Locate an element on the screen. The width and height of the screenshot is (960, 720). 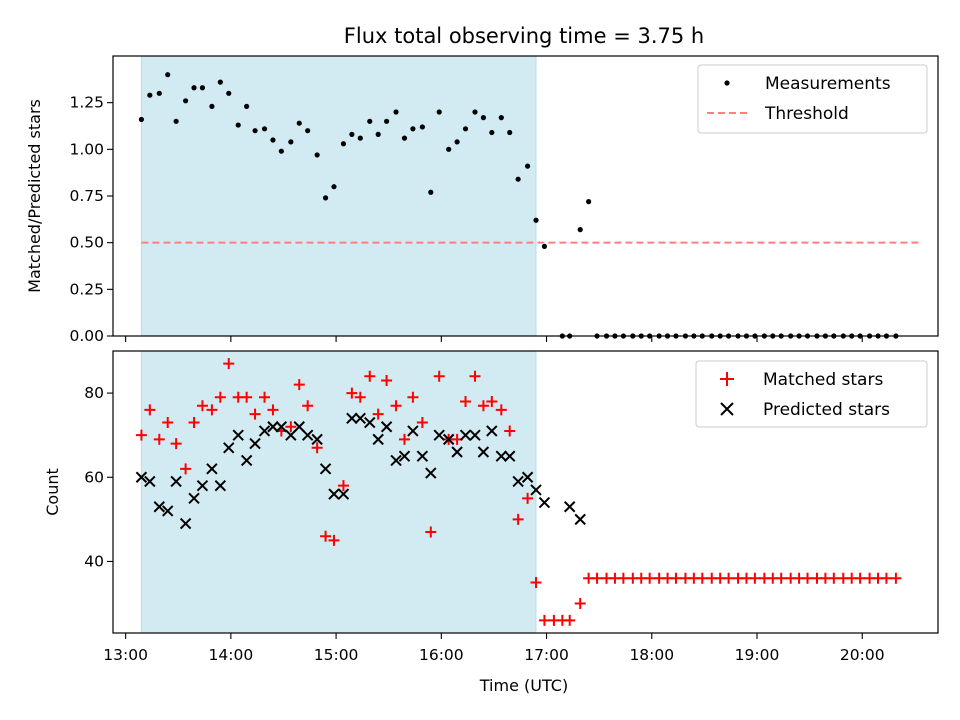
x-tick-label: 18:00 is located at coordinates (651, 655).